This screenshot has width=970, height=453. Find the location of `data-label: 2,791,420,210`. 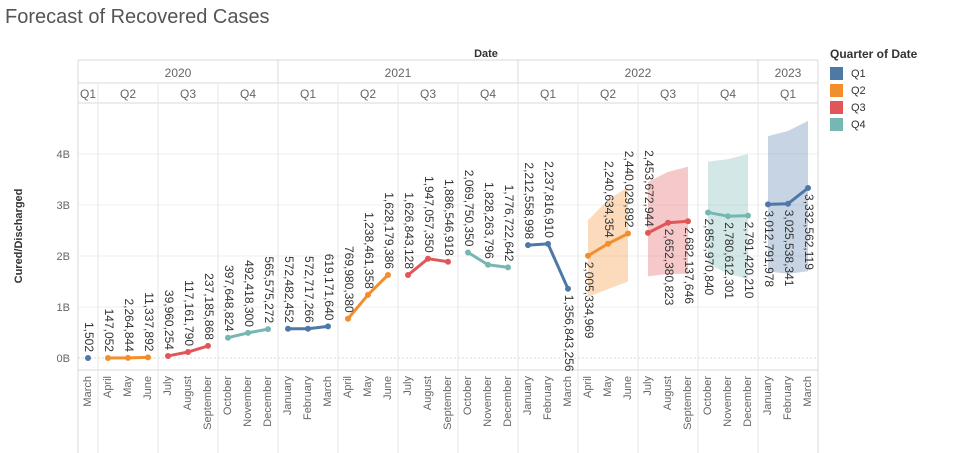

data-label: 2,791,420,210 is located at coordinates (749, 260).